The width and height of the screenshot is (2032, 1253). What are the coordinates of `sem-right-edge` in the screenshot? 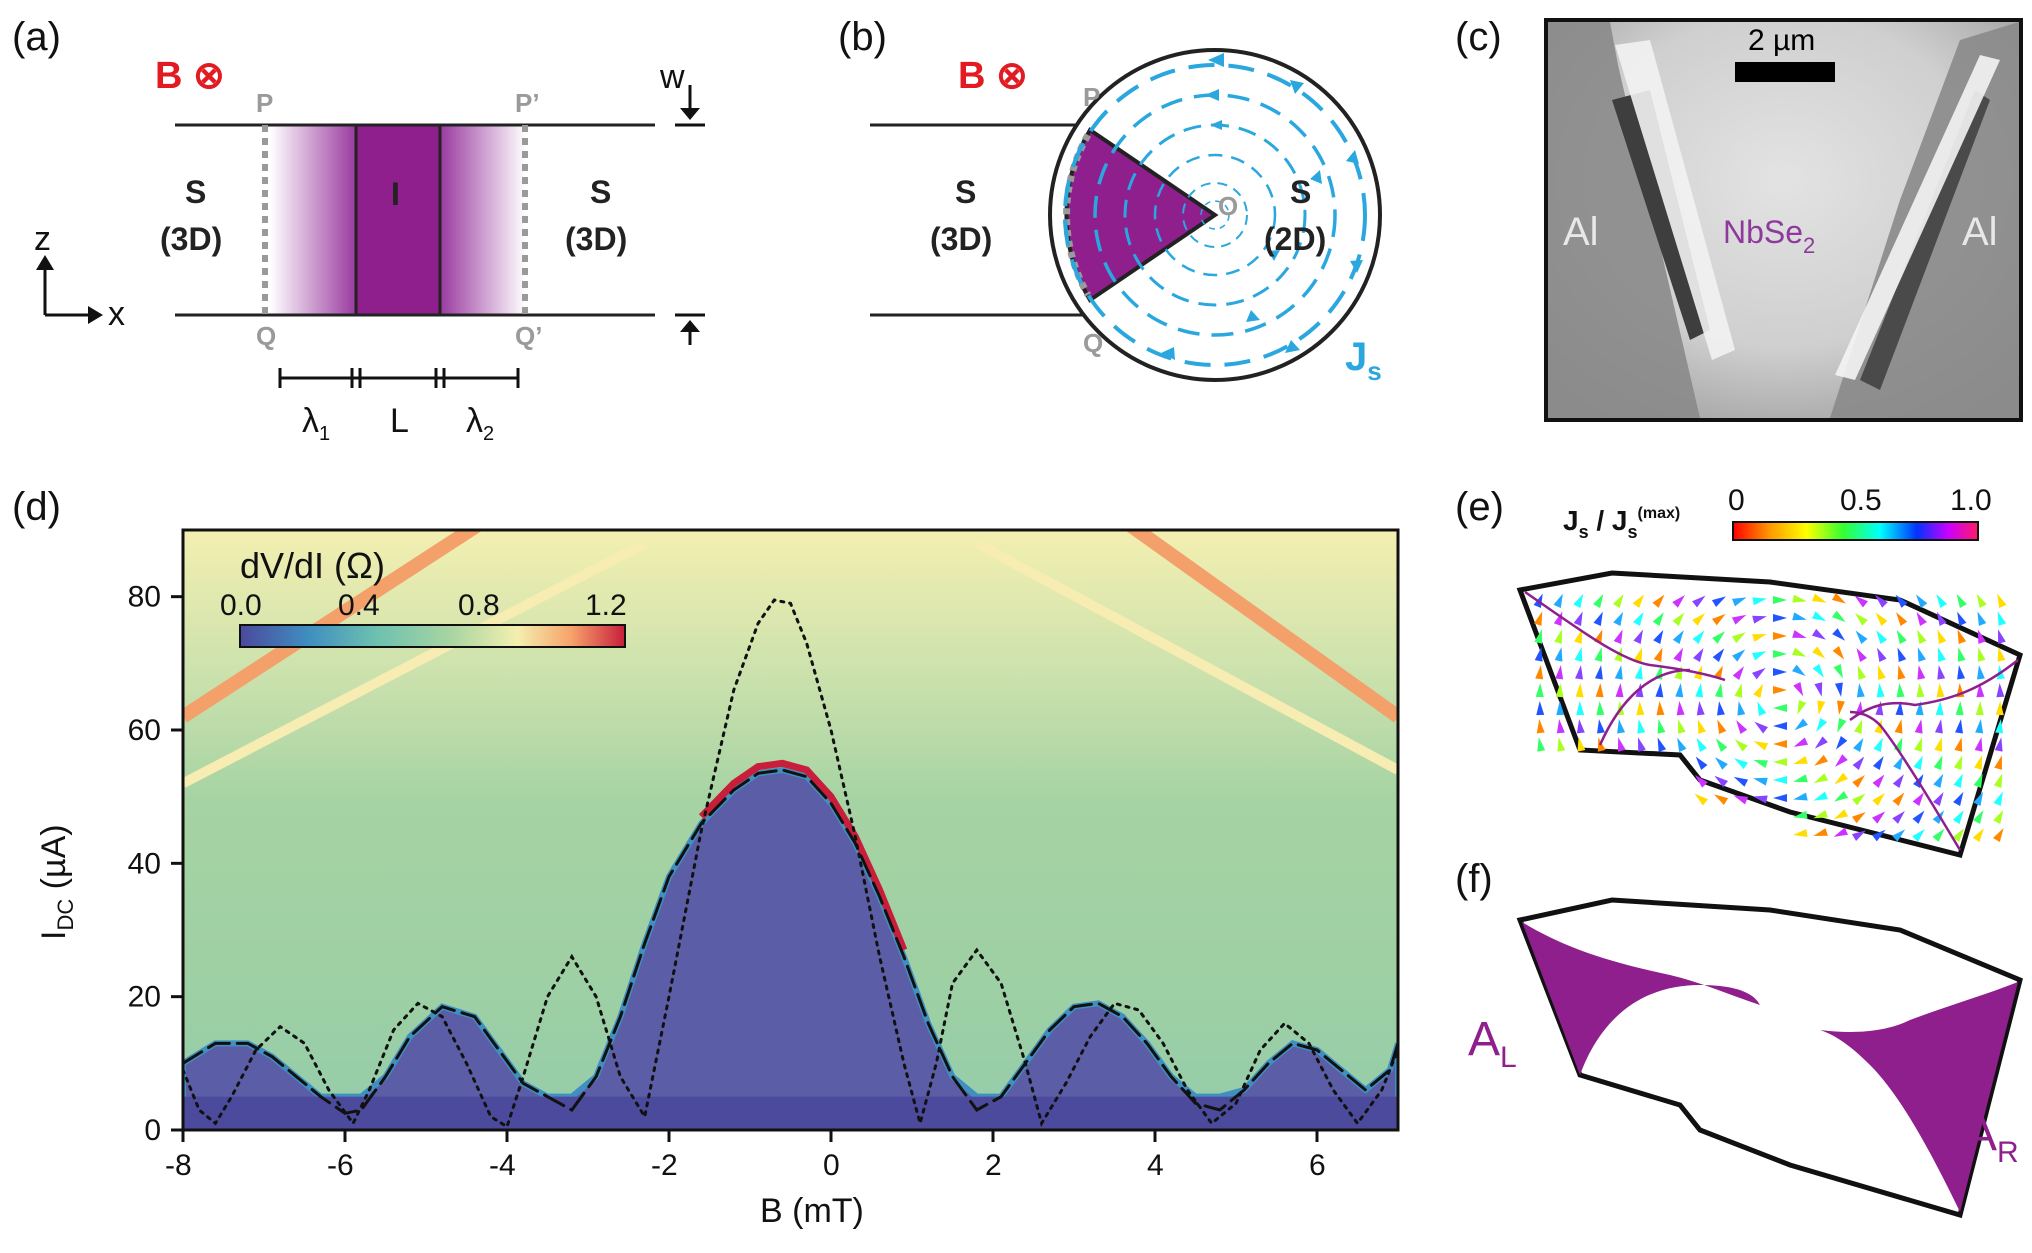 It's located at (1917, 217).